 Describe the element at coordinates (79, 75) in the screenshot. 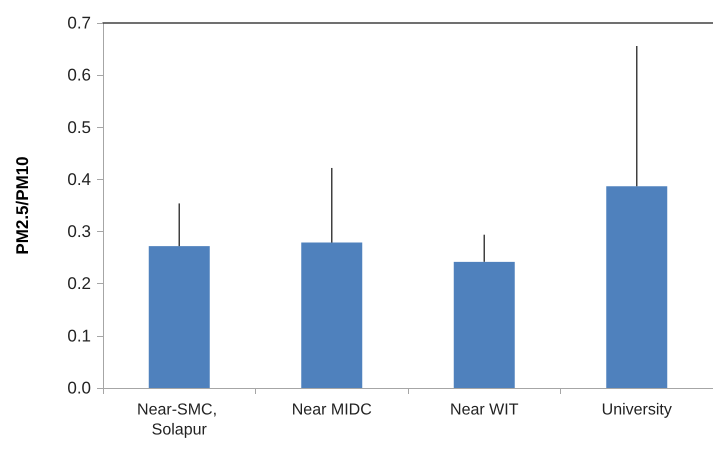

I see `y-tick-label: 0.6` at that location.